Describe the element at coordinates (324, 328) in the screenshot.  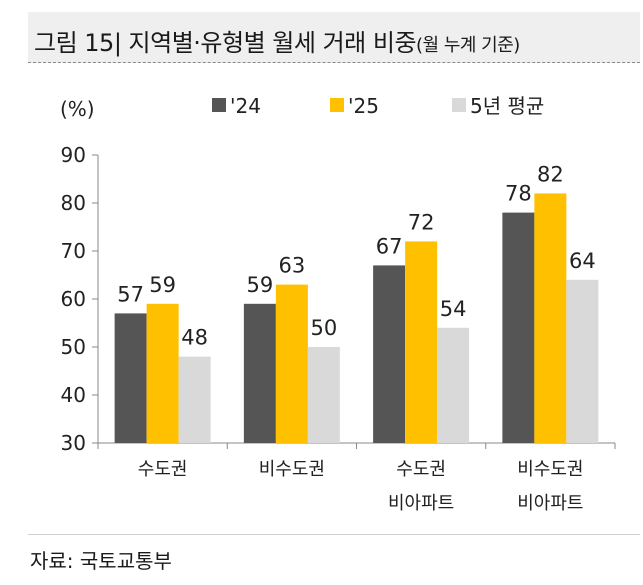
I see `data-label: 50` at that location.